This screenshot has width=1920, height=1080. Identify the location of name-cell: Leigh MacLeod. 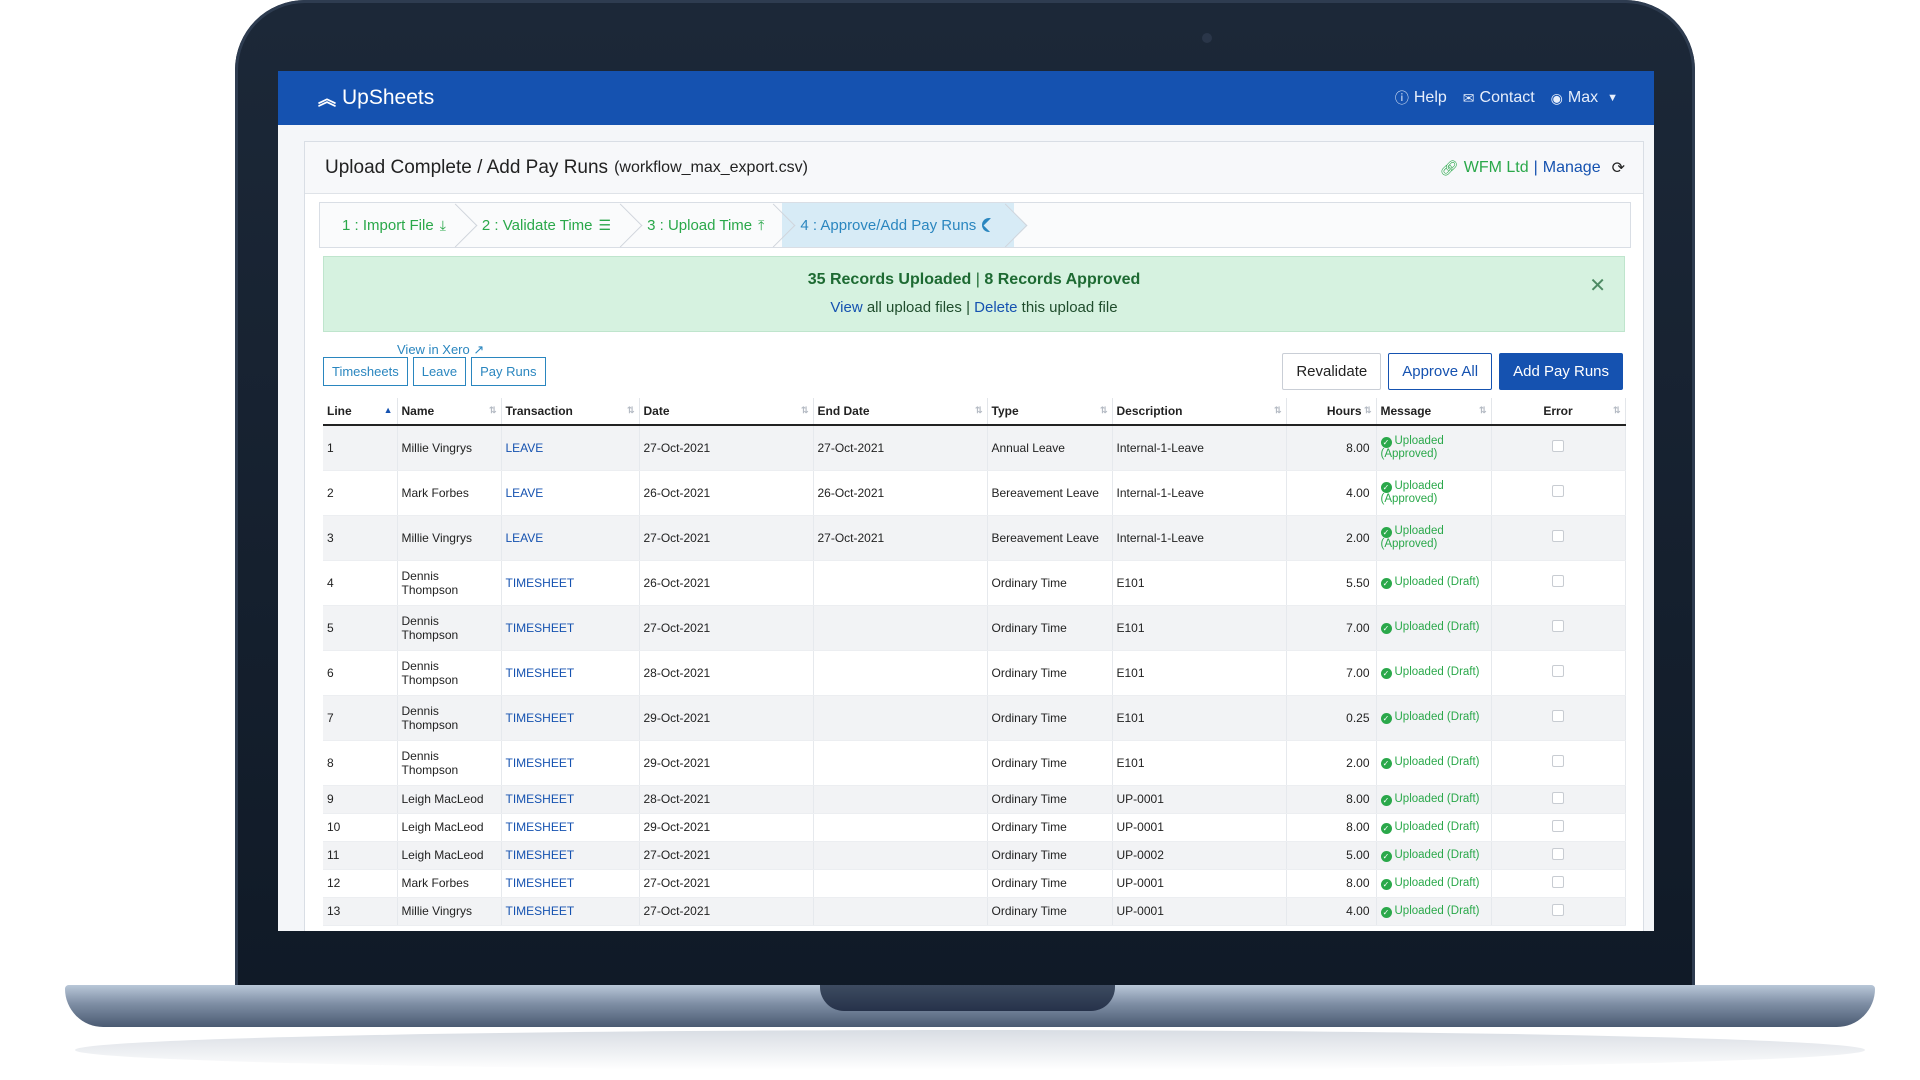
(449, 827).